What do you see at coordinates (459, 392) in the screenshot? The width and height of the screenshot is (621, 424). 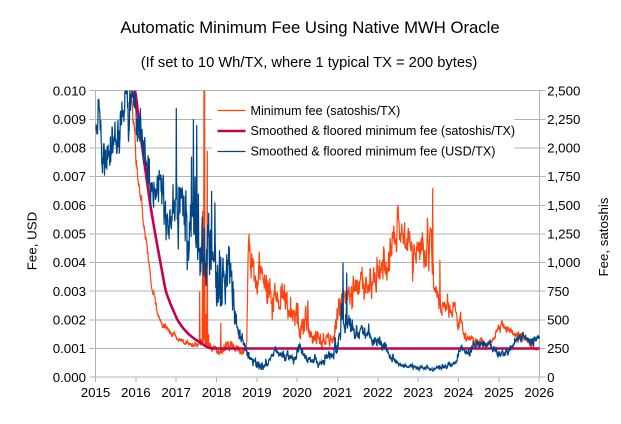 I see `svg-text: 2024` at bounding box center [459, 392].